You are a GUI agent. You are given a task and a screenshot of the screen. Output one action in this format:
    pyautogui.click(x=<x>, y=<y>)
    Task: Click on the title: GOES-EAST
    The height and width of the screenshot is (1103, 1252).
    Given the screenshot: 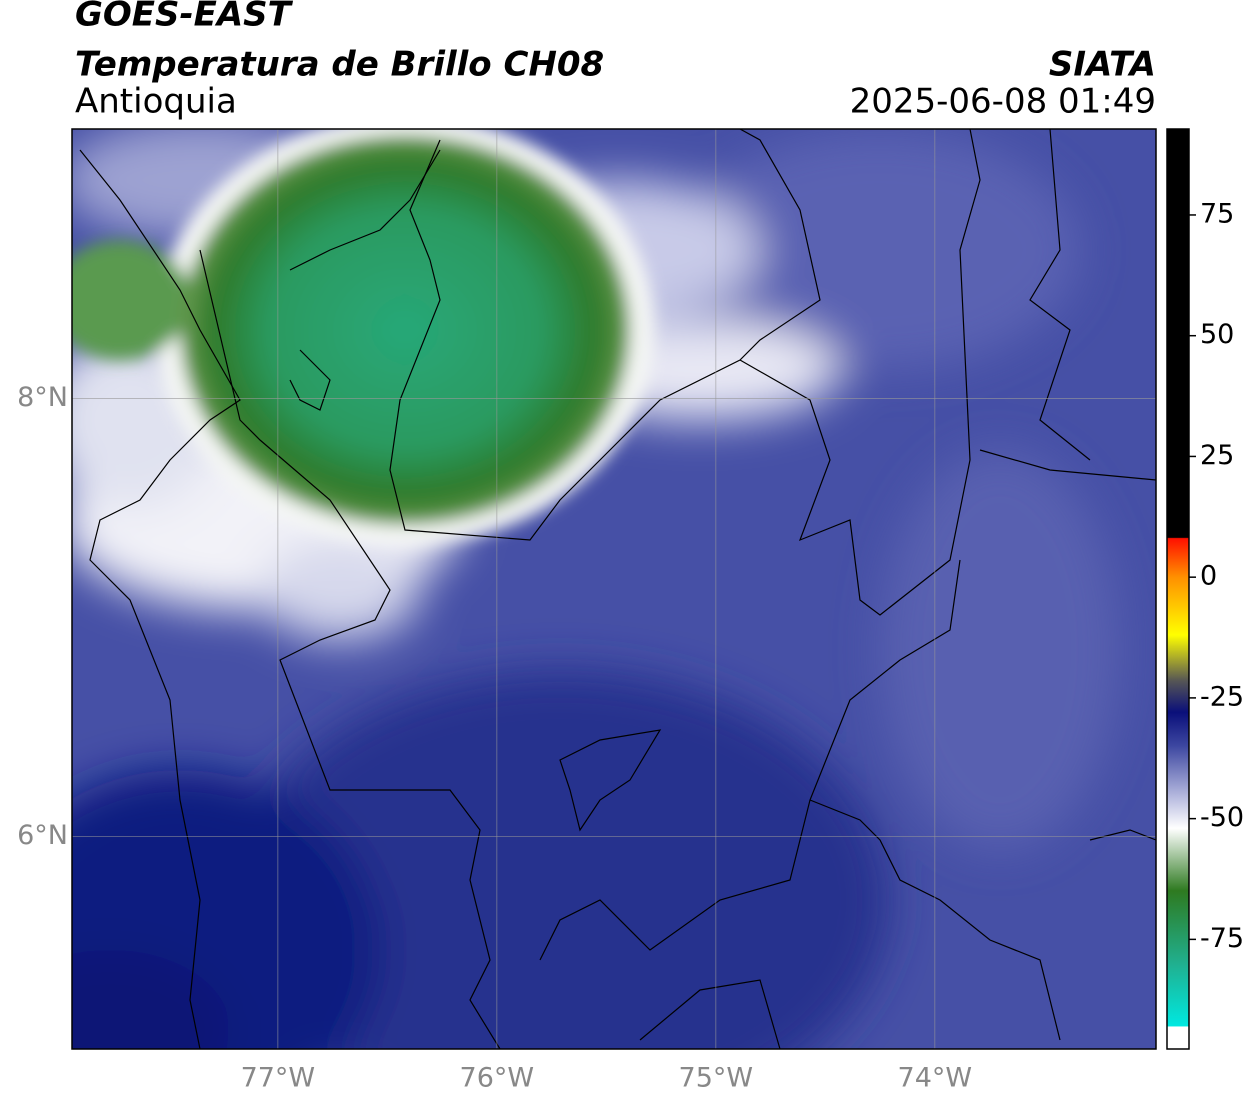 What is the action you would take?
    pyautogui.click(x=184, y=17)
    